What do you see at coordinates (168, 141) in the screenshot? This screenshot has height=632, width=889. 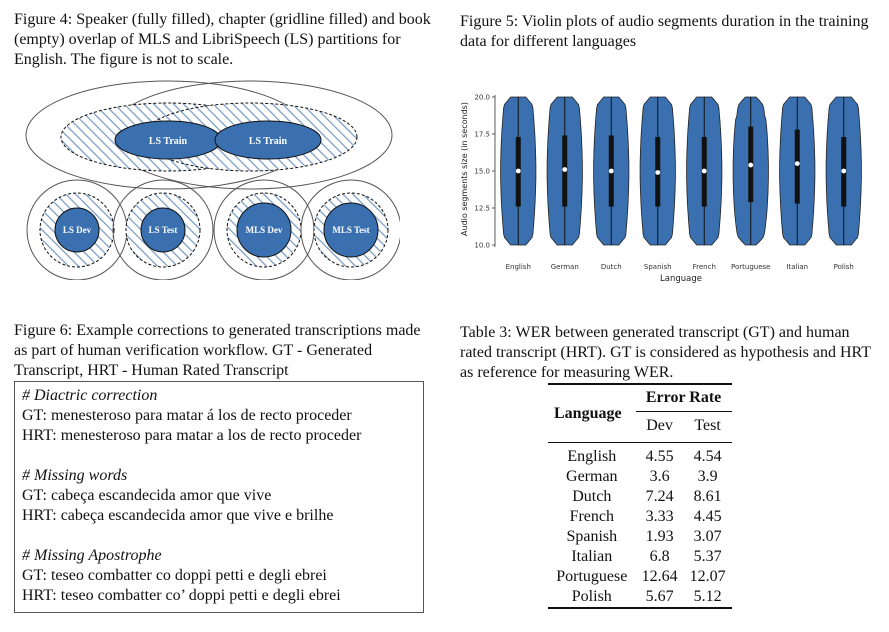 I see `ls-train-label: LS Train` at bounding box center [168, 141].